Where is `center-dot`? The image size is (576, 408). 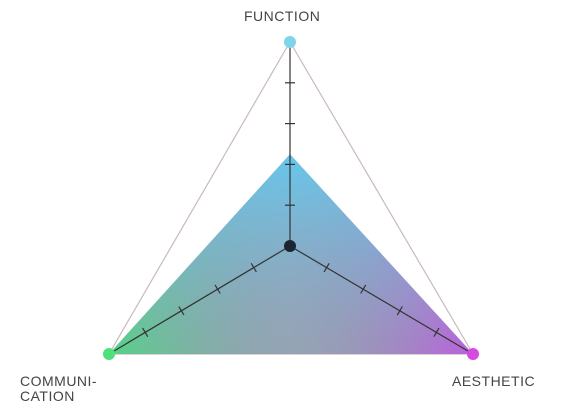 center-dot is located at coordinates (290, 246).